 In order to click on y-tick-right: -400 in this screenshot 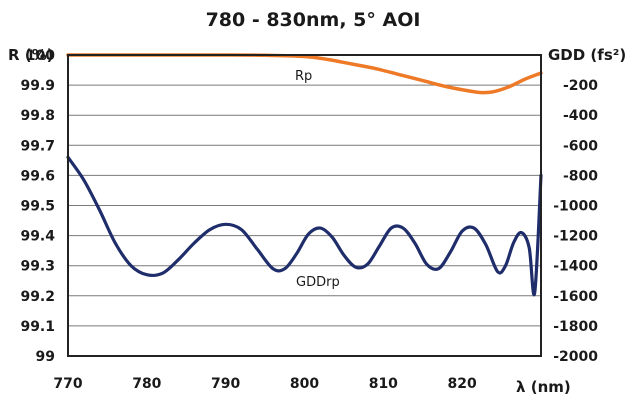, I will do `click(580, 116)`.